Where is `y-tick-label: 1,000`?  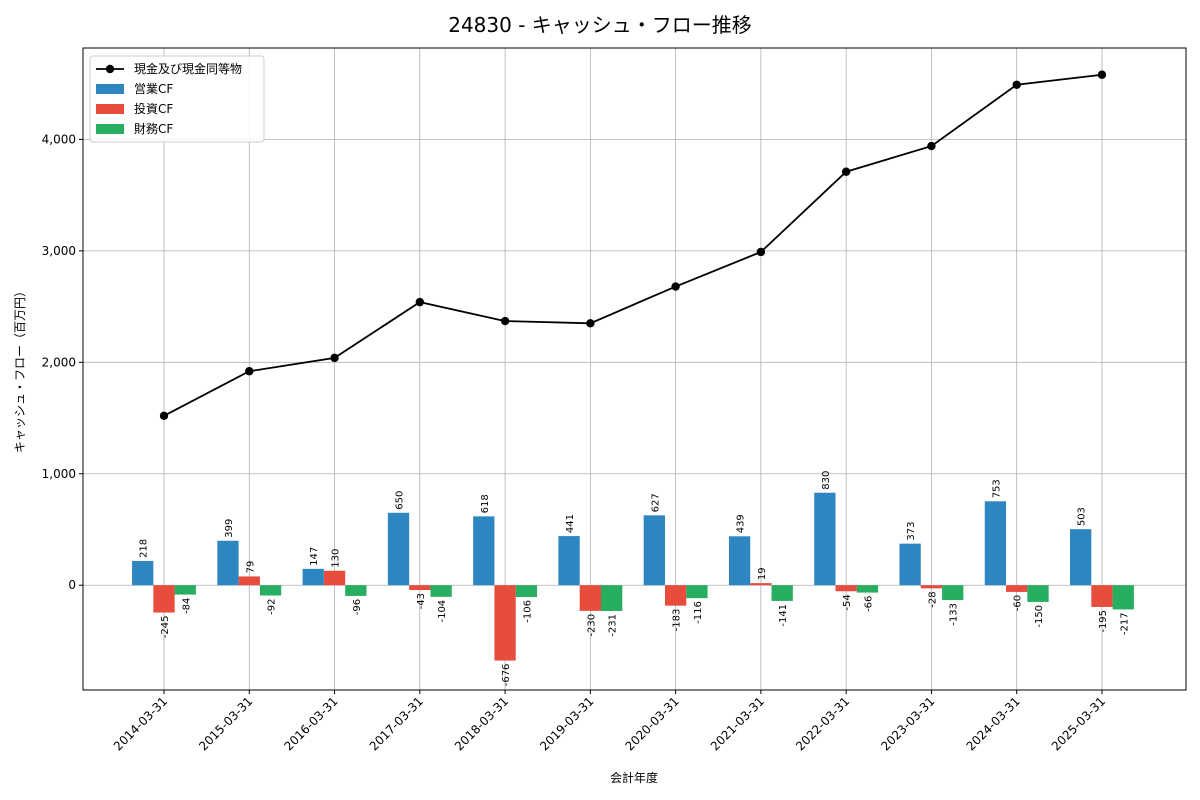 y-tick-label: 1,000 is located at coordinates (59, 474).